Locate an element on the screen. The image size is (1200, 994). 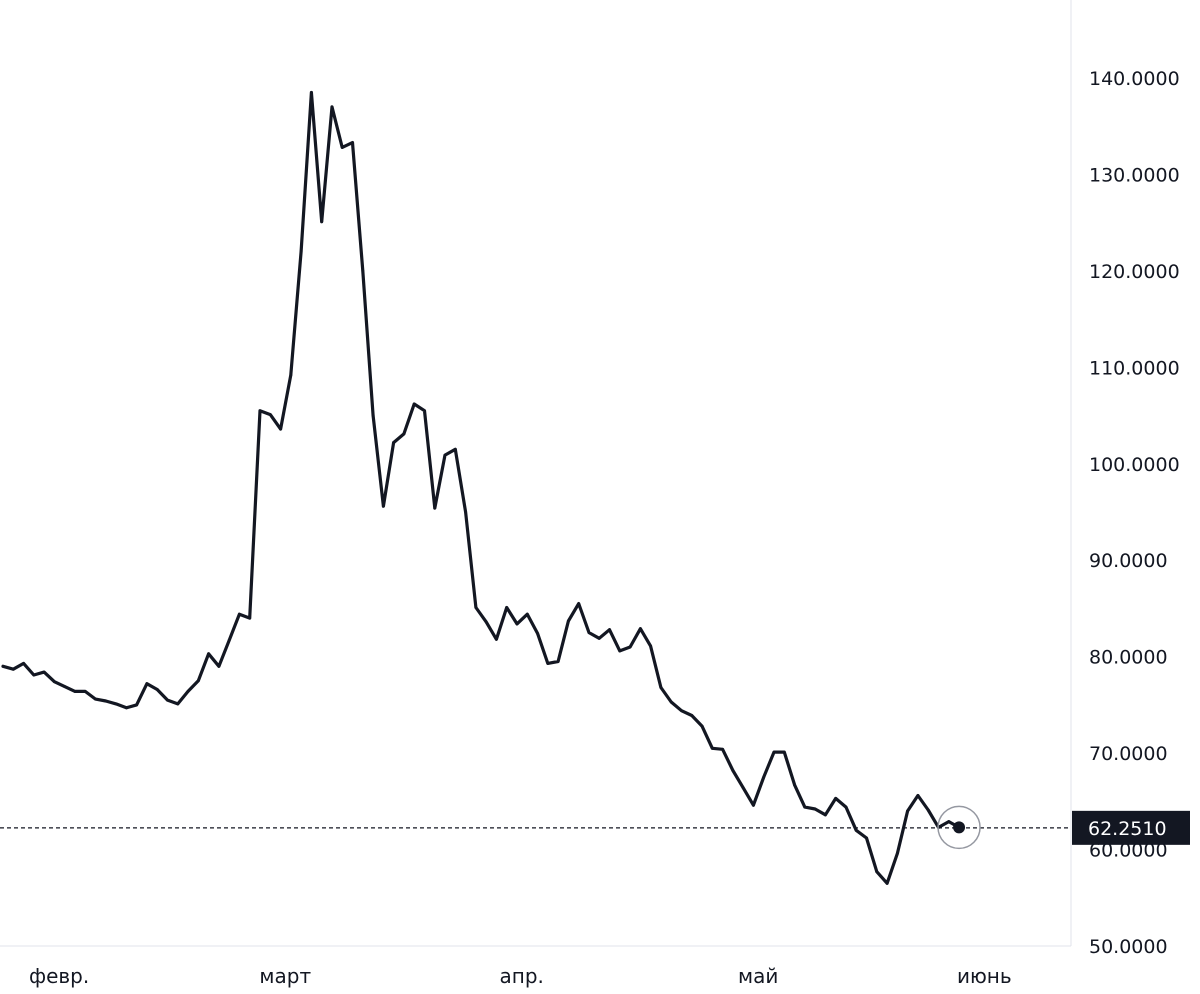
x-tick-label: июнь is located at coordinates (984, 976).